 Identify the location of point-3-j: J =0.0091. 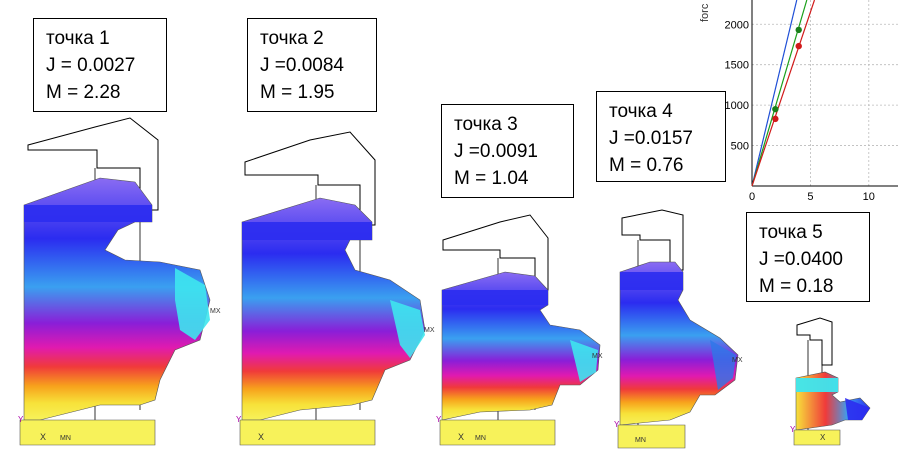
(496, 151).